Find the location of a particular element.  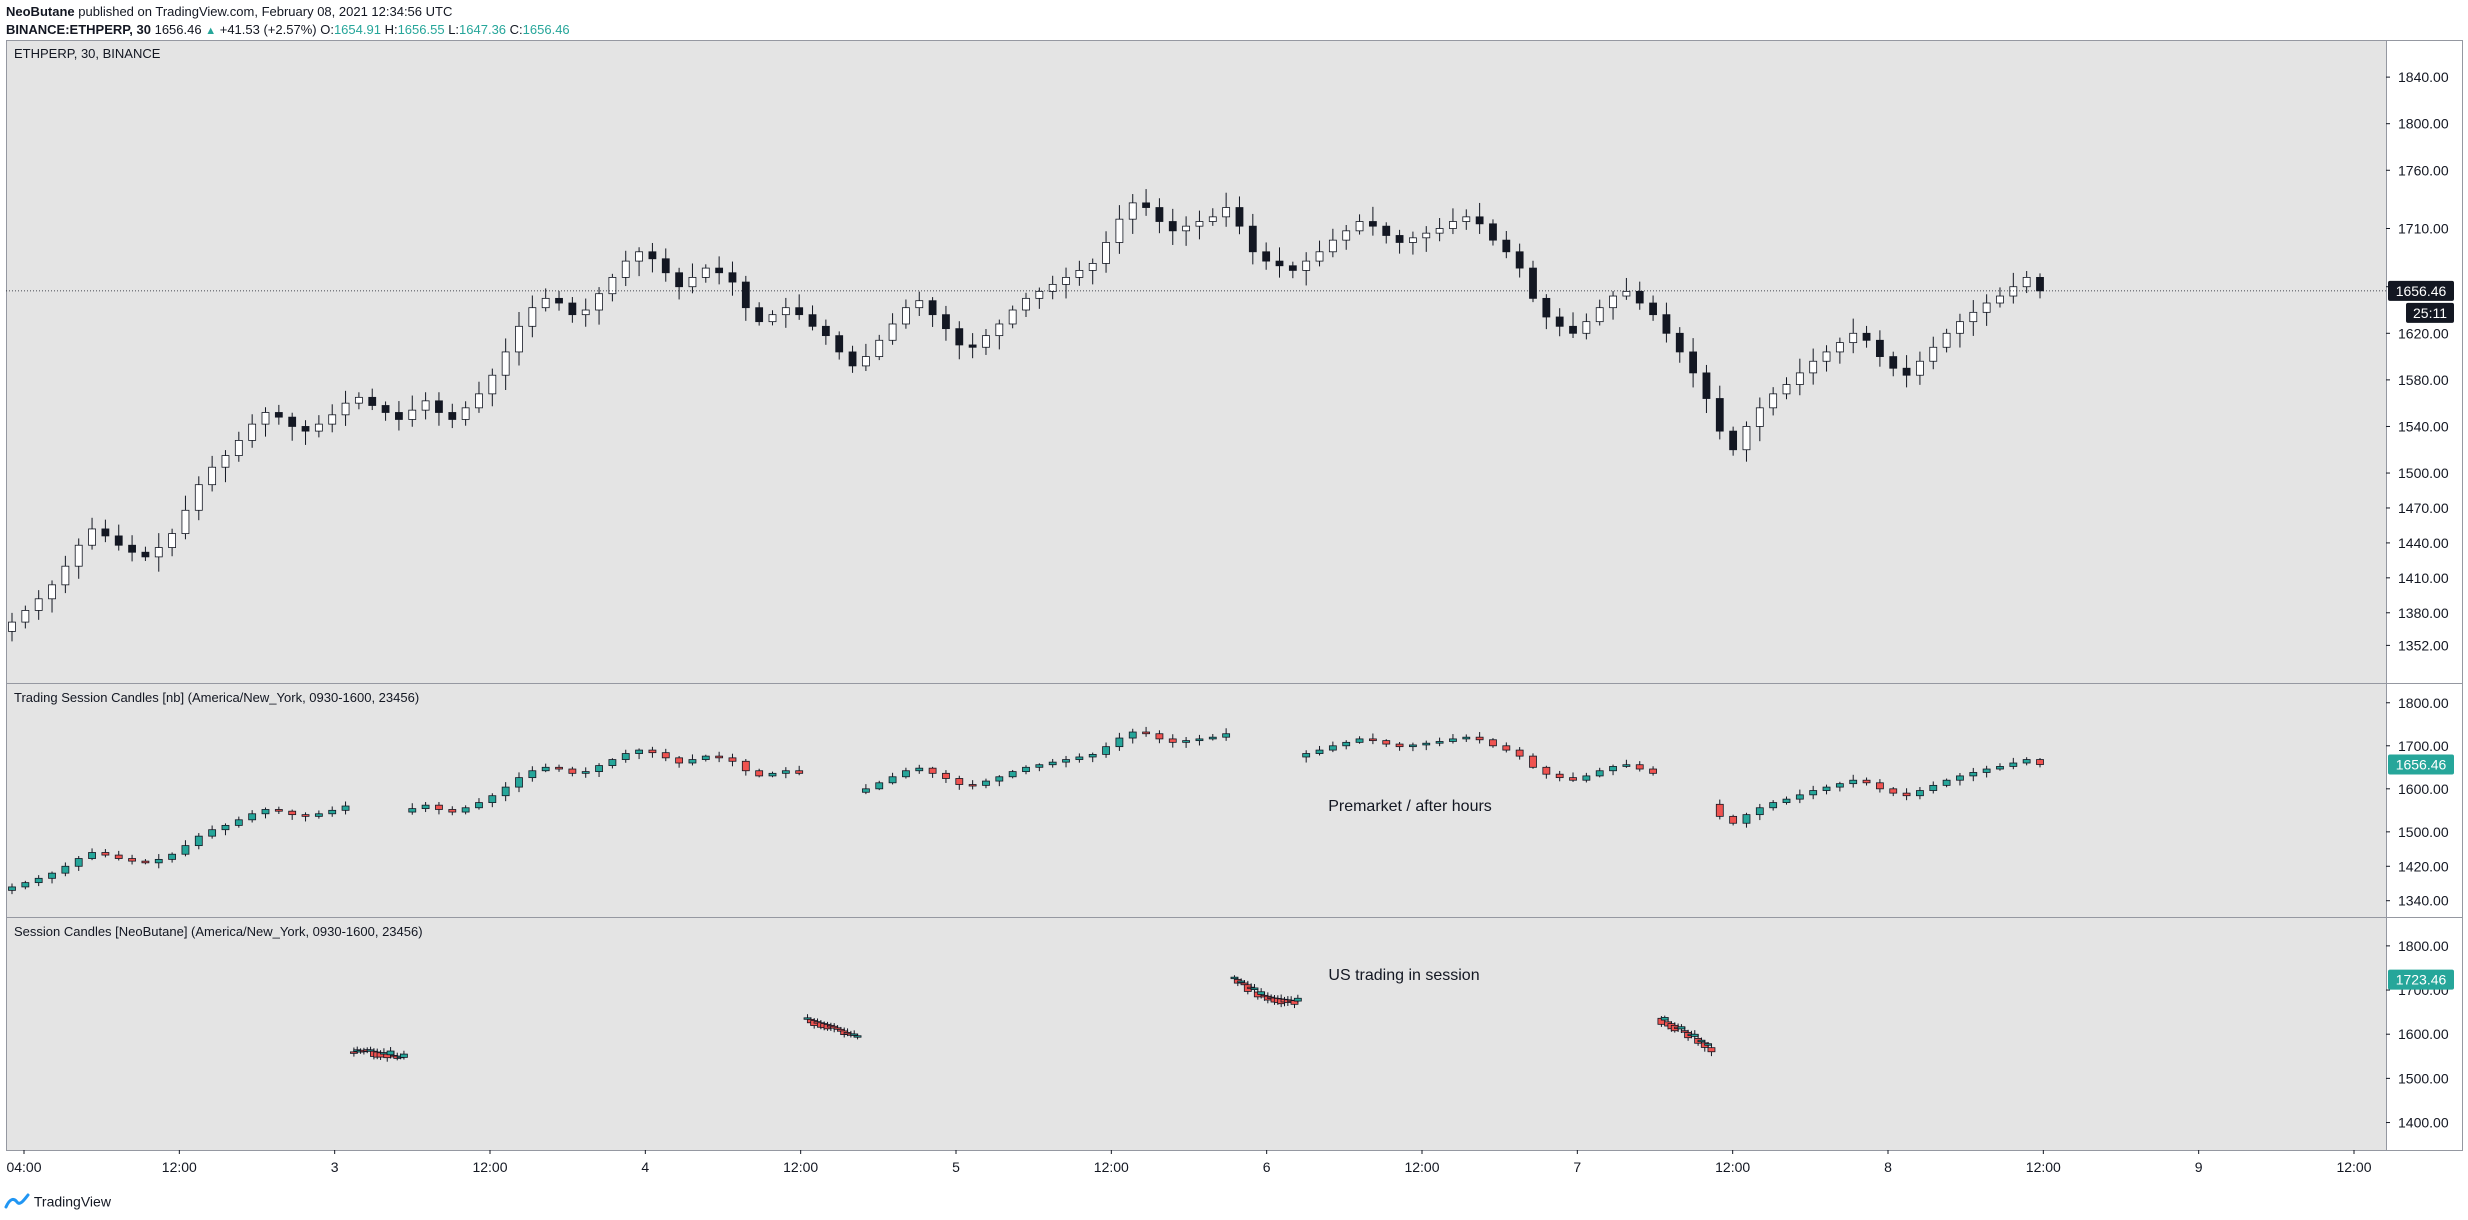

footer-brand: TradingView is located at coordinates (57, 1201).